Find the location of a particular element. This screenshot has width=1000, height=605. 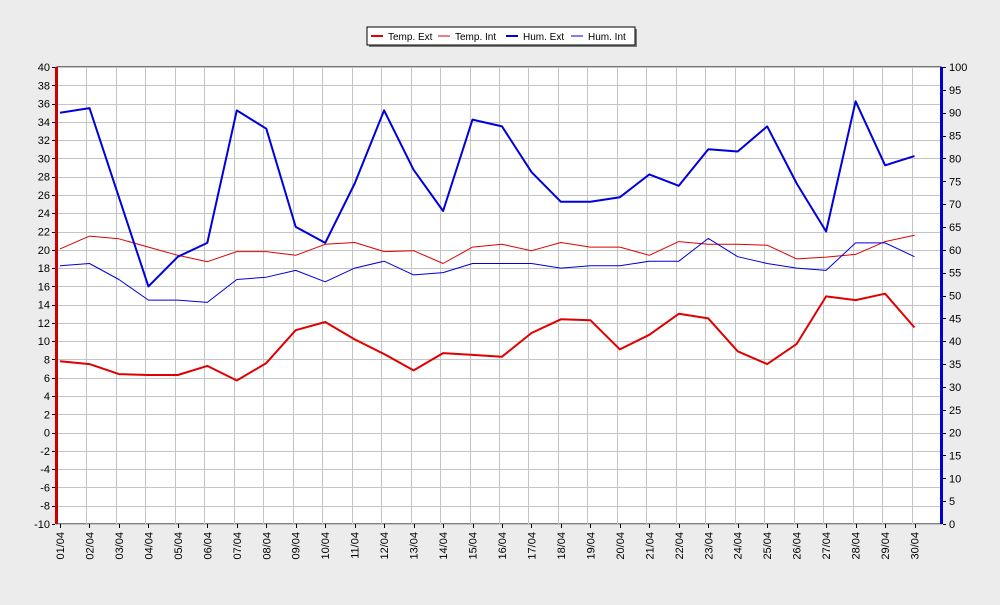

x-tick-label: 23/04 is located at coordinates (709, 546).